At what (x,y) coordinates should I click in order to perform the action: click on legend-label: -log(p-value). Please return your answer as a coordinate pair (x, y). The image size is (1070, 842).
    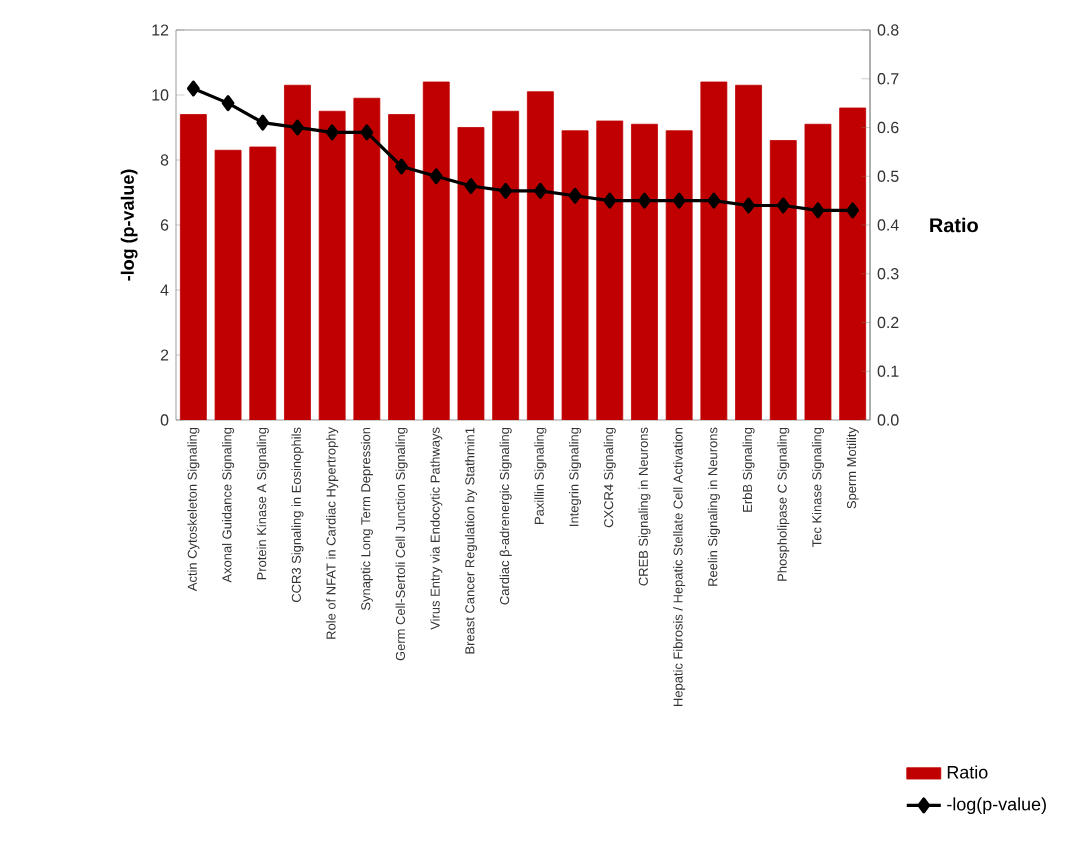
    Looking at the image, I should click on (996, 806).